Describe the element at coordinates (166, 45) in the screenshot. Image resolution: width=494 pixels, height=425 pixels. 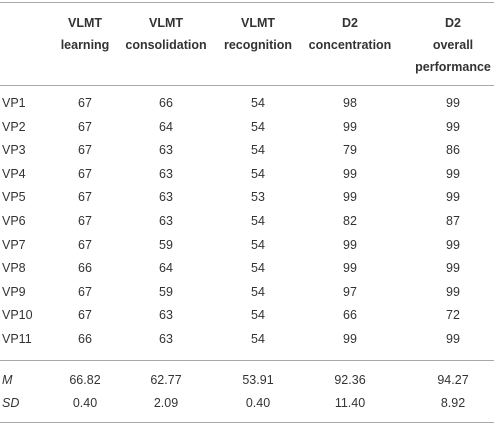
I see `column-header: consolidation` at that location.